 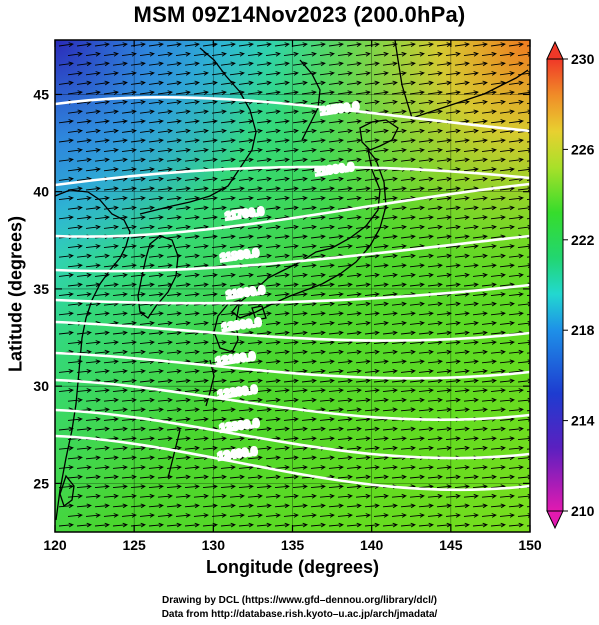 What do you see at coordinates (583, 511) in the screenshot?
I see `colorbar-tick-label: 210` at bounding box center [583, 511].